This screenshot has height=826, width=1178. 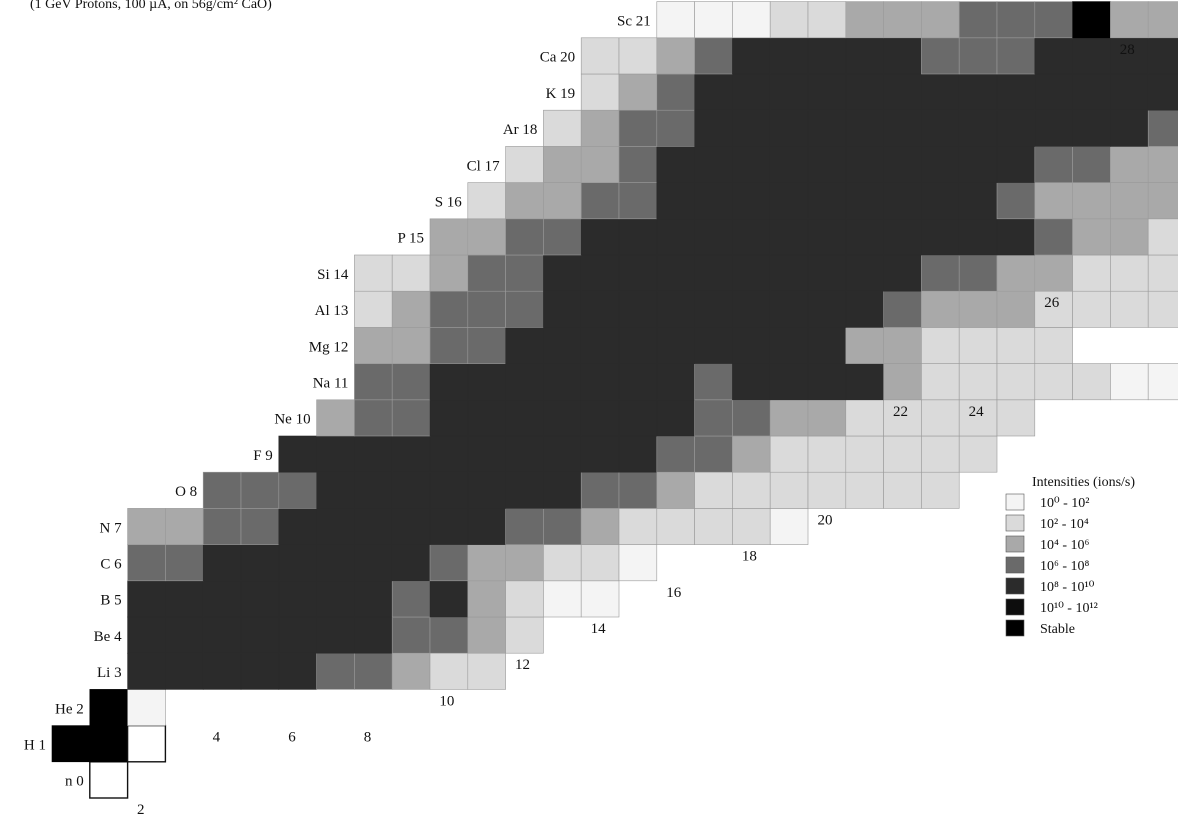 What do you see at coordinates (35, 746) in the screenshot?
I see `element-label: H 1` at bounding box center [35, 746].